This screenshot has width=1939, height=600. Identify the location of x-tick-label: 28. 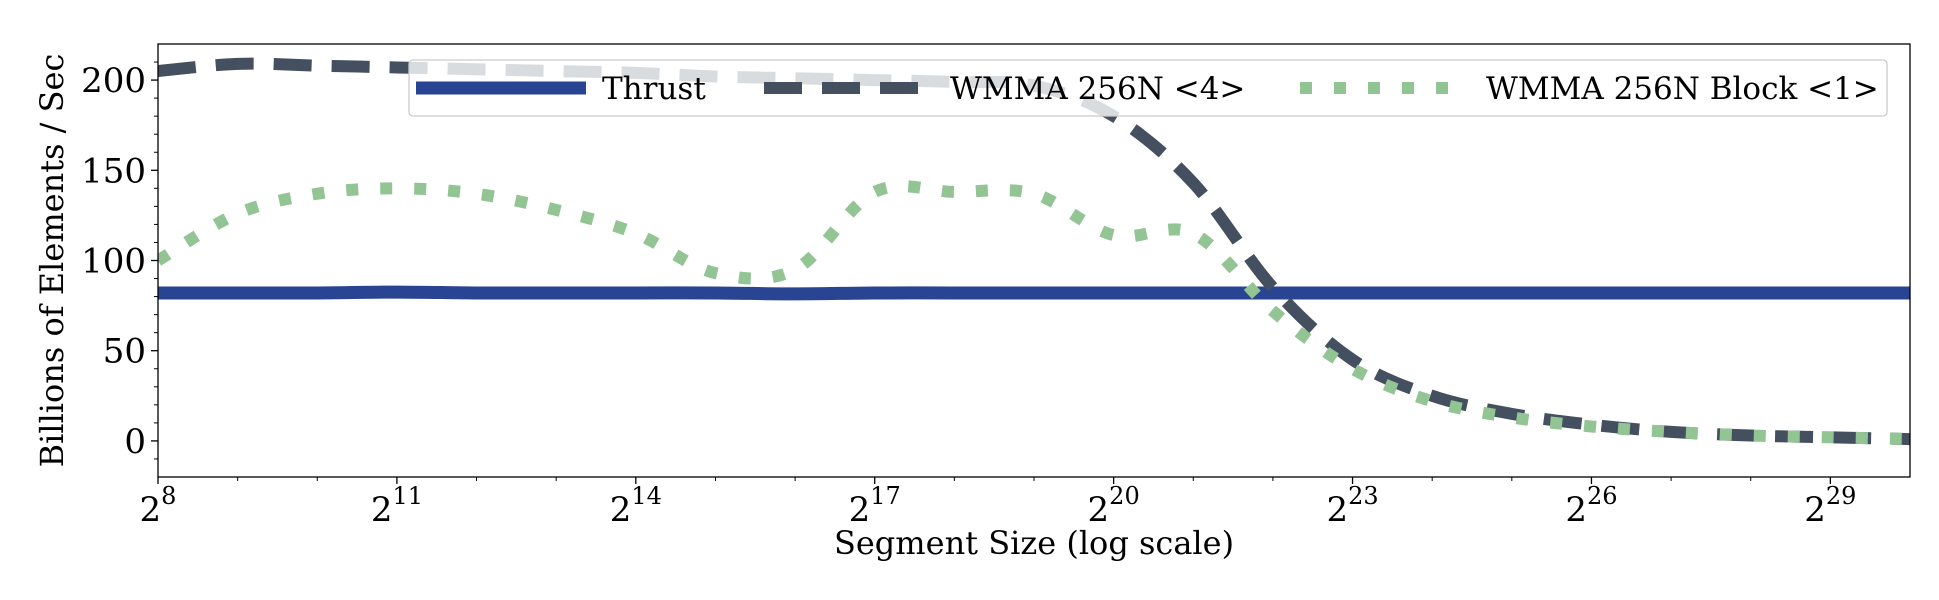
(158, 506).